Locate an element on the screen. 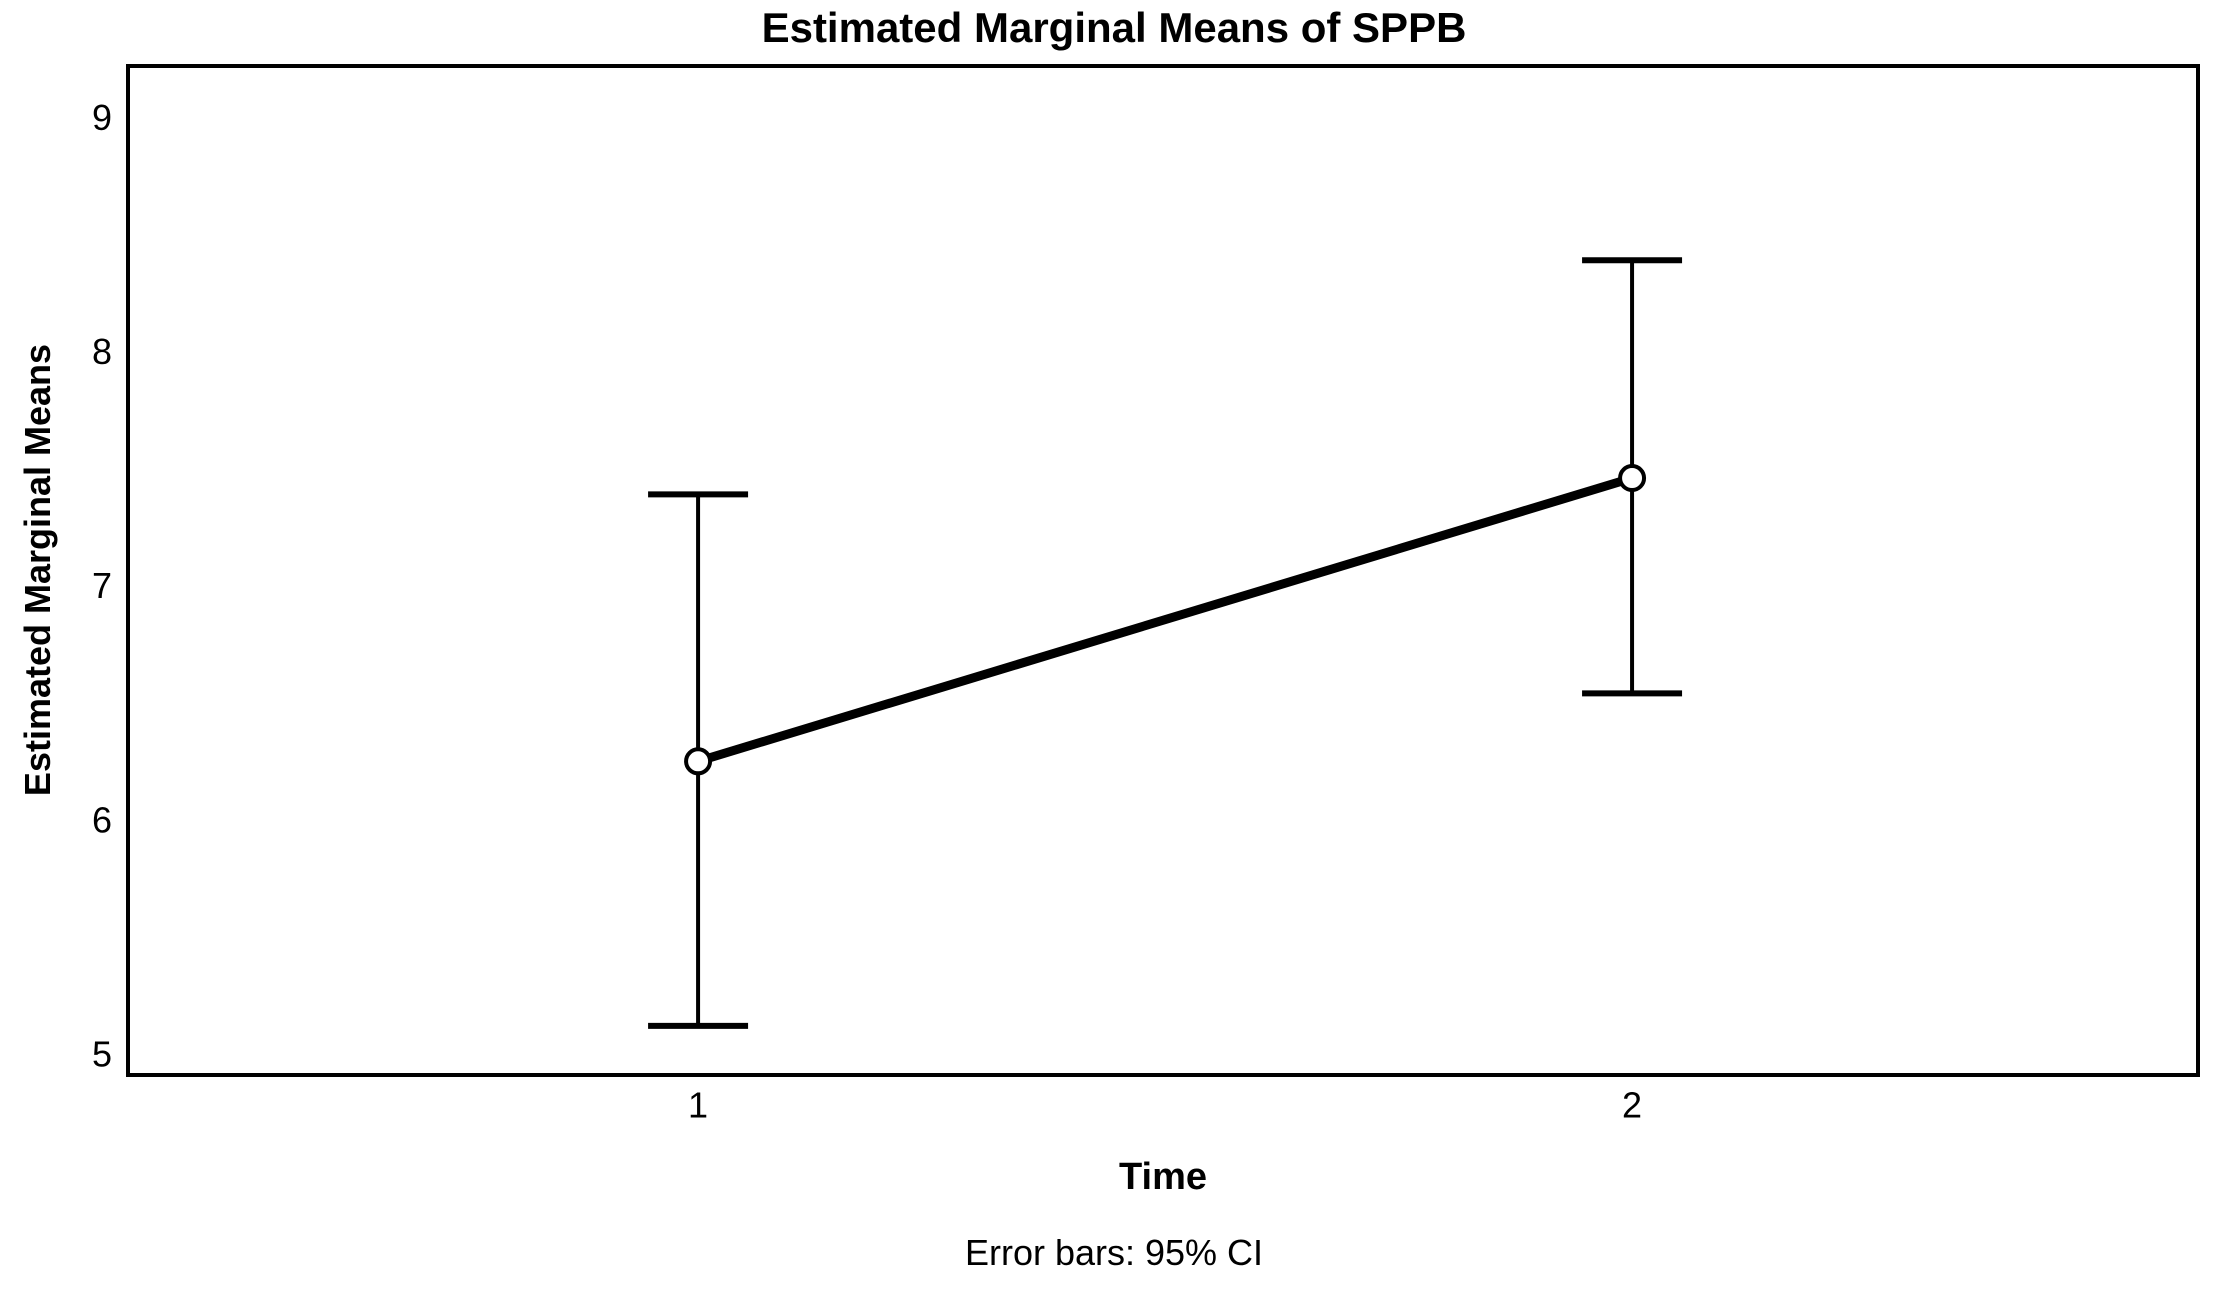 The width and height of the screenshot is (2228, 1291). y-tick-label: 6 is located at coordinates (102, 819).